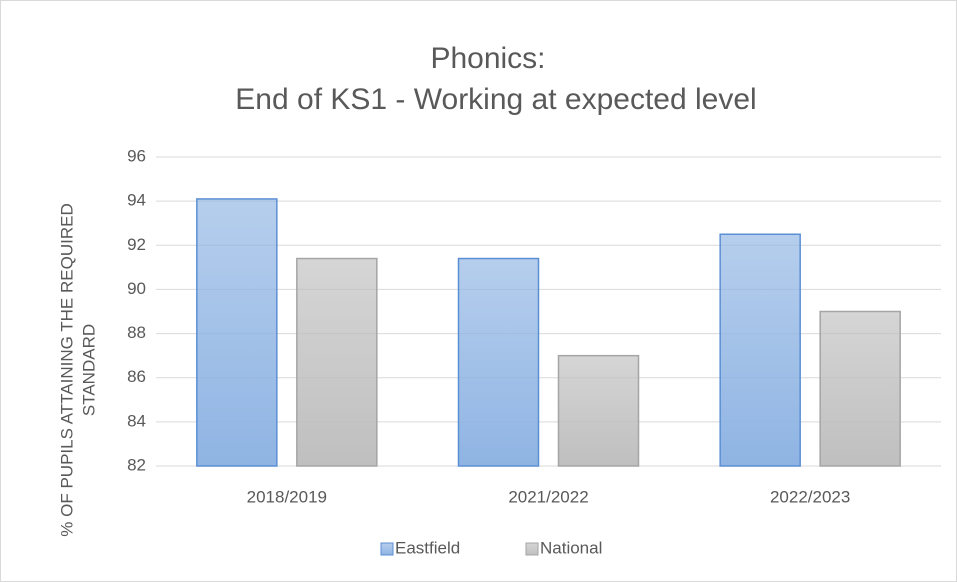  Describe the element at coordinates (136, 155) in the screenshot. I see `y-tick-label: 96` at that location.